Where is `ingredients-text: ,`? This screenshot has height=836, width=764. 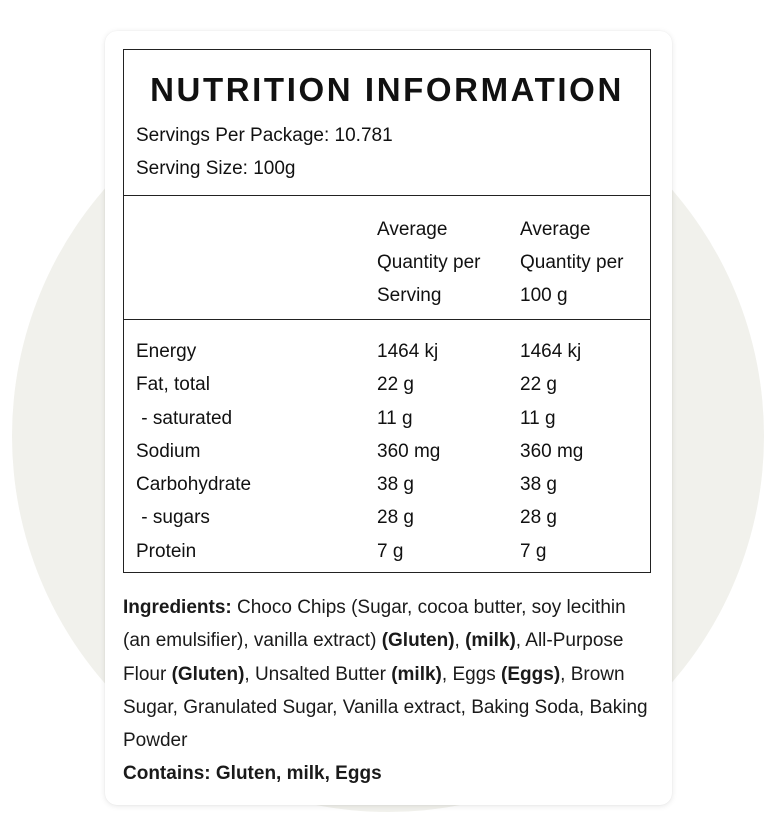
ingredients-text: , is located at coordinates (460, 641).